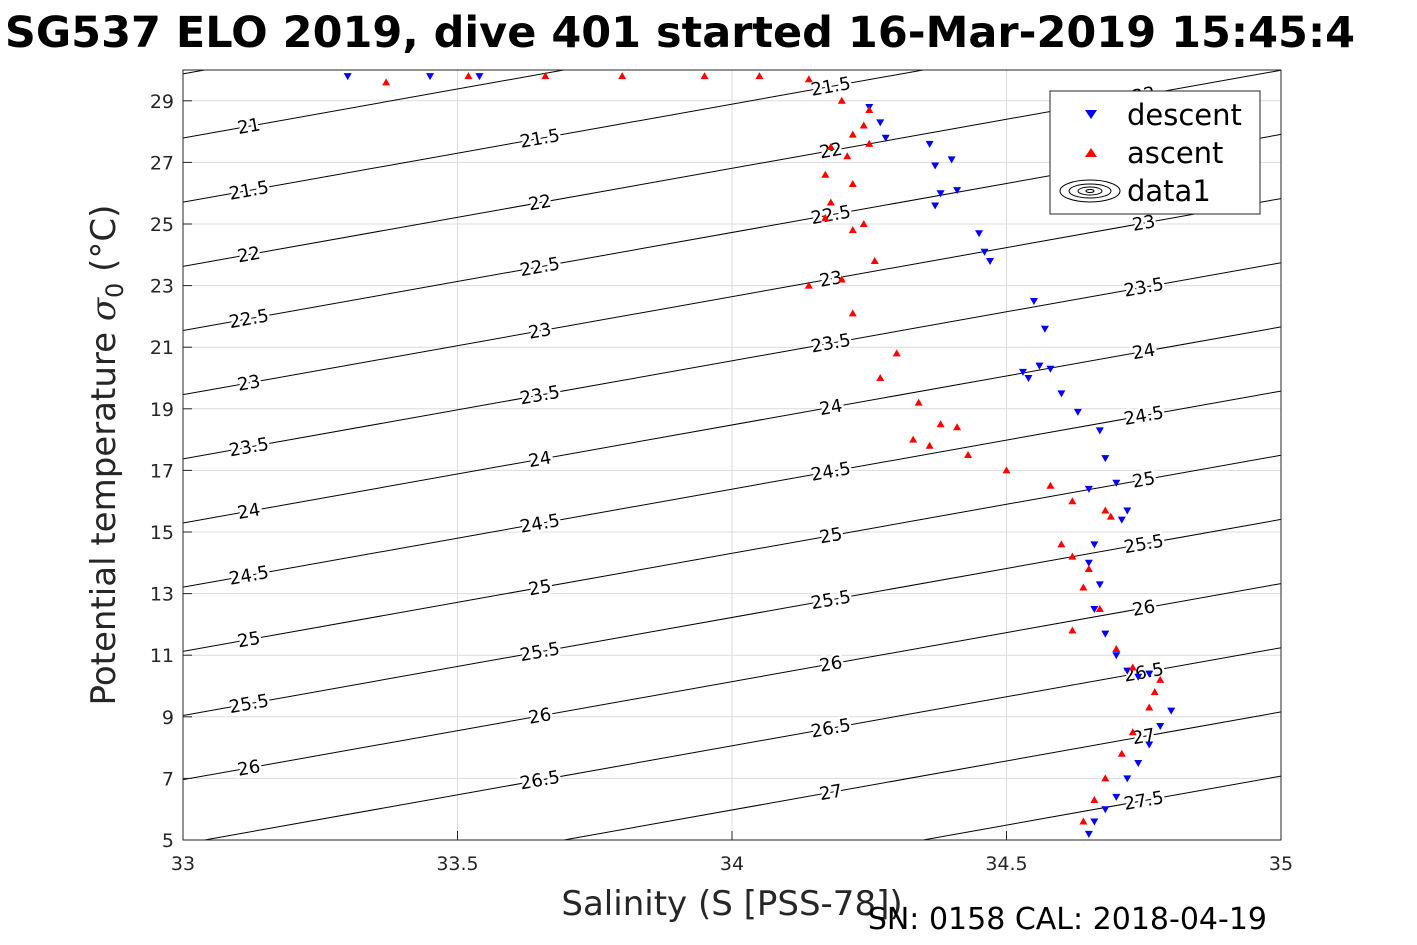 This screenshot has height=945, width=1417. I want to click on x-tick-label: 33.5, so click(457, 864).